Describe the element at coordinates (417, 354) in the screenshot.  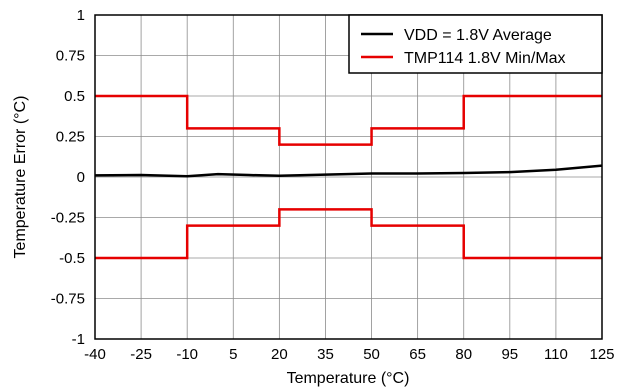
I see `x-tick-label: 65` at that location.